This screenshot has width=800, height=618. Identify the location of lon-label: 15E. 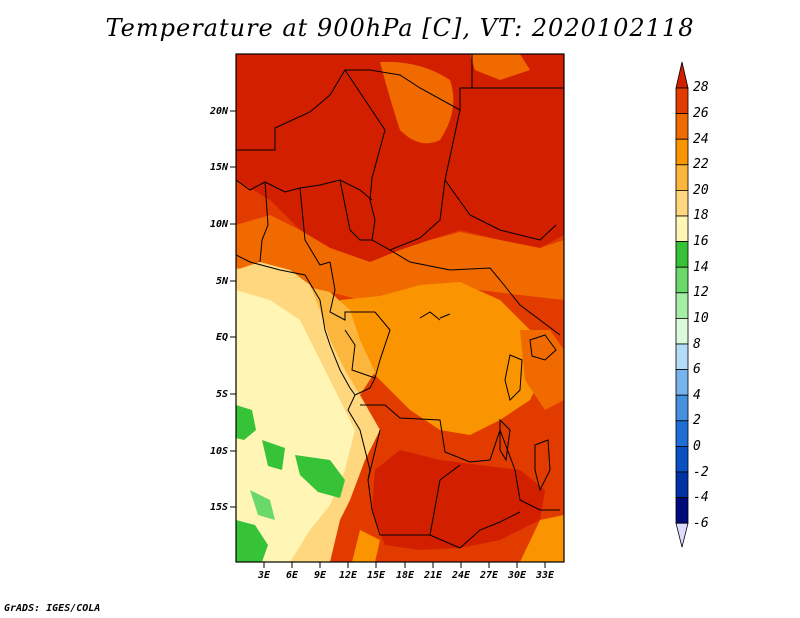
(376, 575).